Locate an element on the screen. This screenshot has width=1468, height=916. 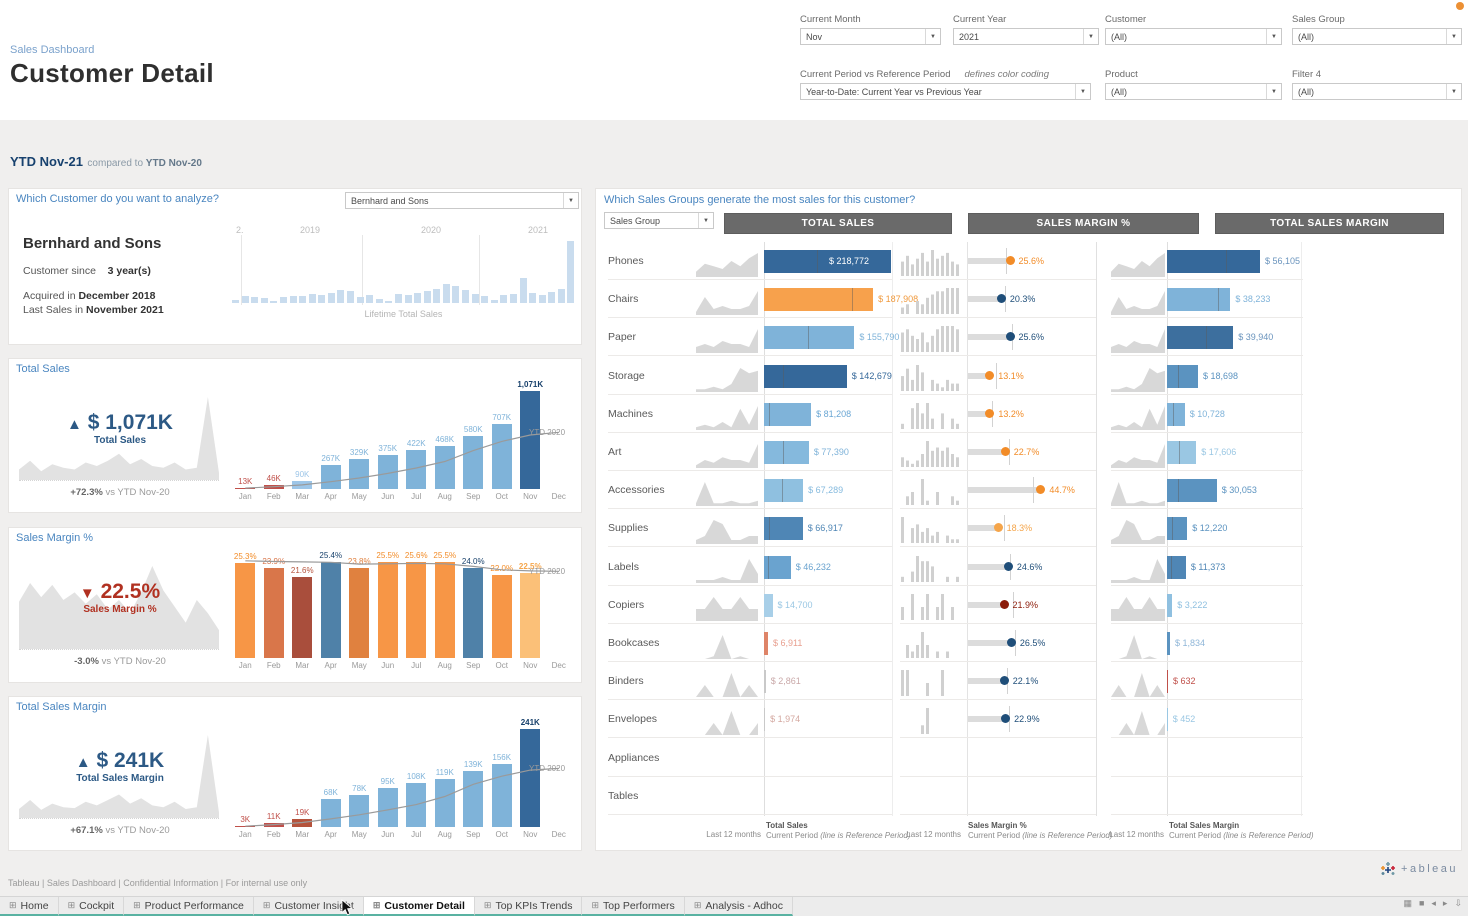
sheet-tab-product-performance: ⊞ Product Performance is located at coordinates (189, 906).